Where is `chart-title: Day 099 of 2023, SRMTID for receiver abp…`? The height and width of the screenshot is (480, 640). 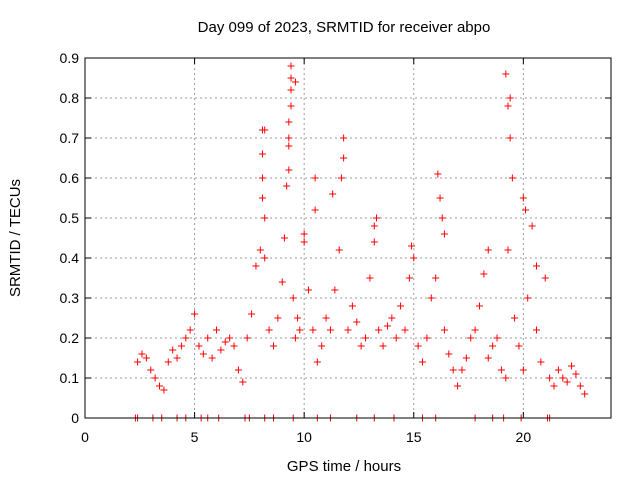
chart-title: Day 099 of 2023, SRMTID for receiver abp… is located at coordinates (344, 27).